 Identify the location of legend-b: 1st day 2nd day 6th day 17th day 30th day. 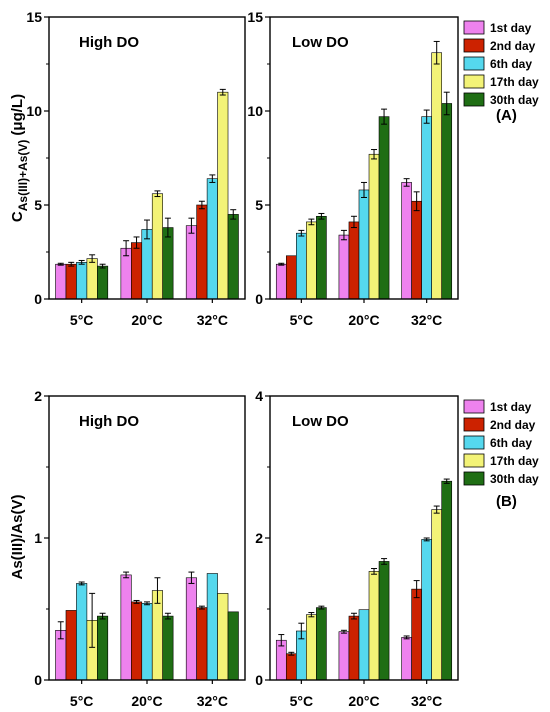
(501, 442).